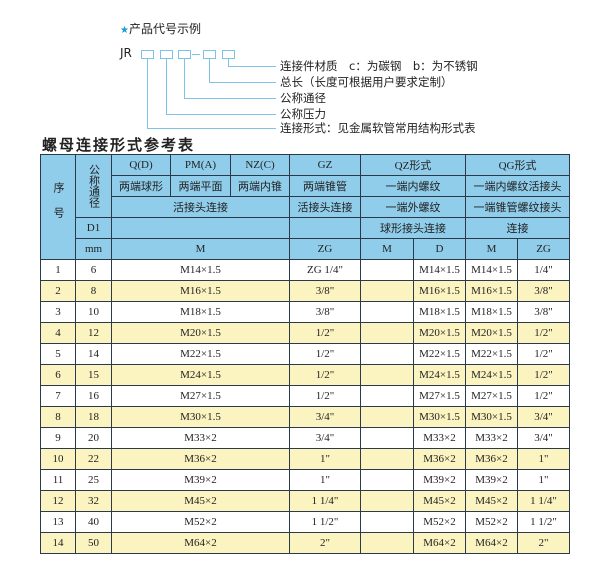 The width and height of the screenshot is (600, 567). What do you see at coordinates (200, 291) in the screenshot?
I see `cell-m: M16×1.5` at bounding box center [200, 291].